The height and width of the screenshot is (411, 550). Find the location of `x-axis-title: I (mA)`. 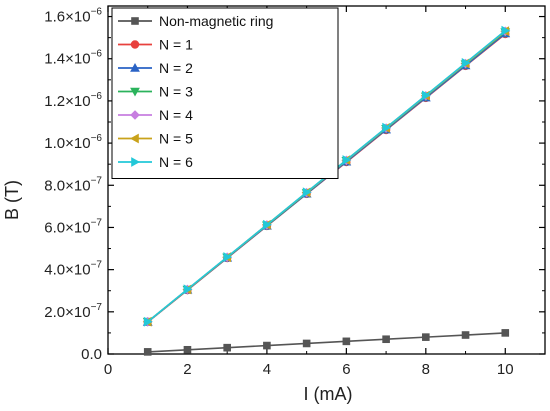

x-axis-title: I (mA) is located at coordinates (328, 394).